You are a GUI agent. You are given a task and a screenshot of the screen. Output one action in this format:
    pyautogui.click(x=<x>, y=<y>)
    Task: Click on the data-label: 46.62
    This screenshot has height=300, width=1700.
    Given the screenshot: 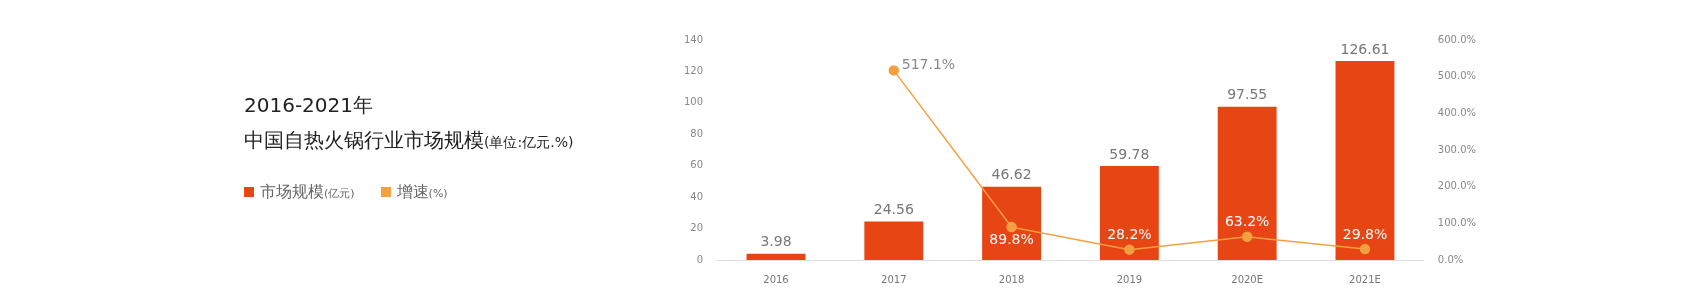 What is the action you would take?
    pyautogui.click(x=1011, y=174)
    